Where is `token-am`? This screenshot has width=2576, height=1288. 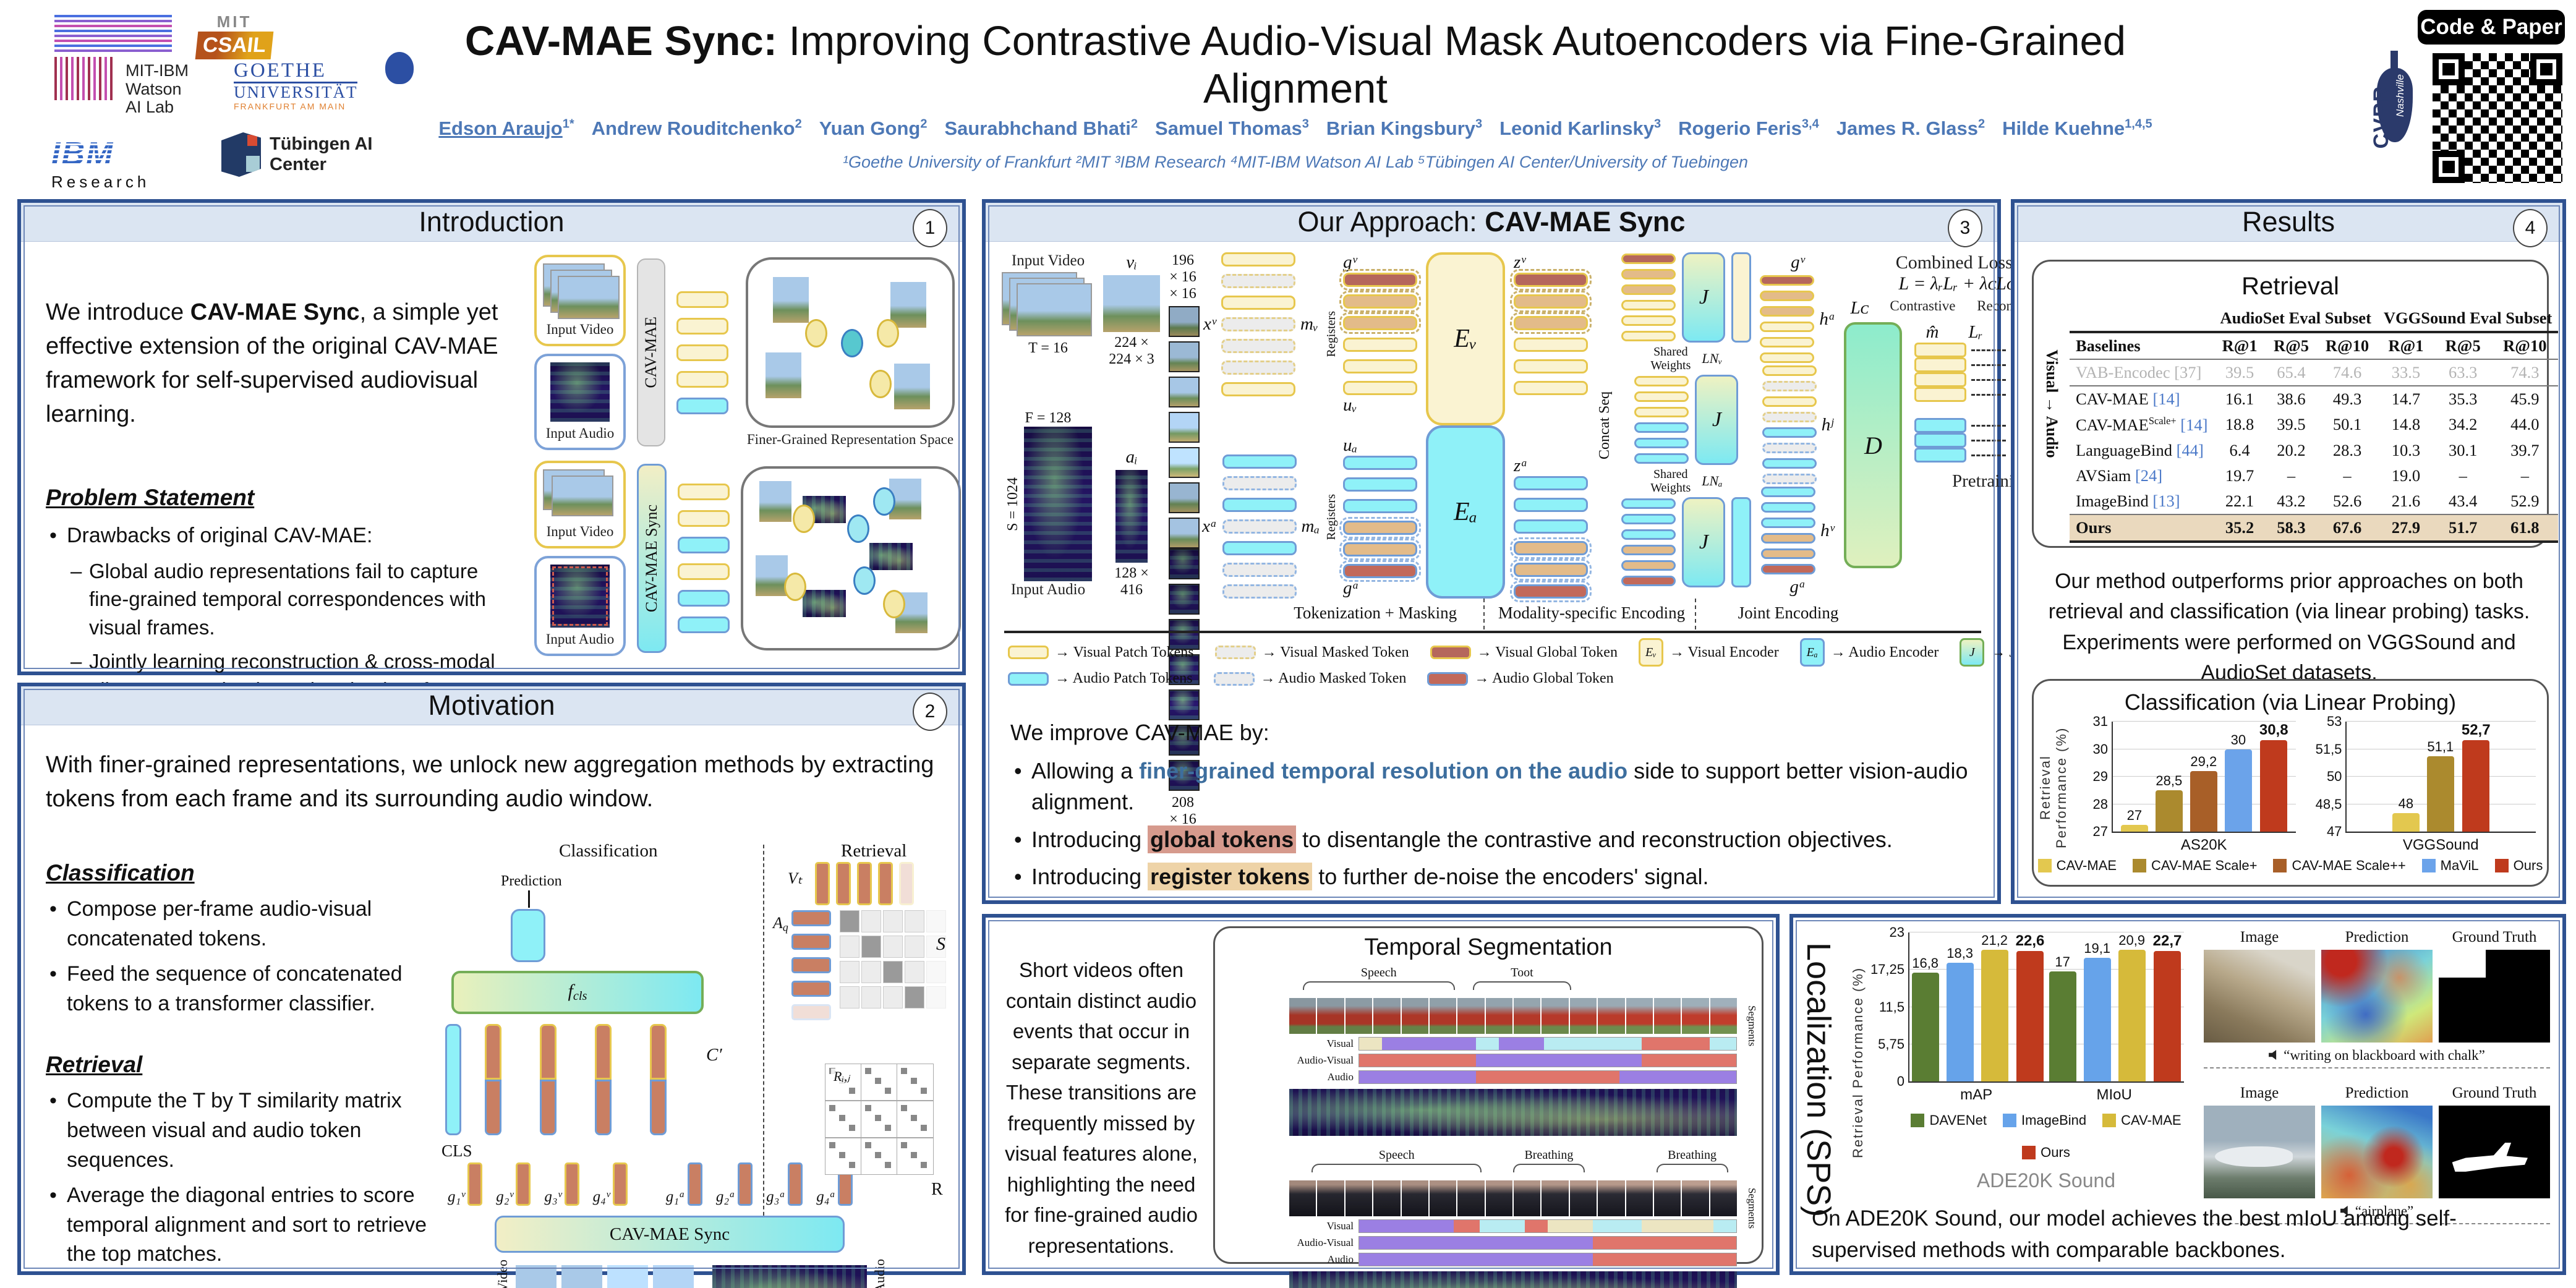 token-am is located at coordinates (1259, 526).